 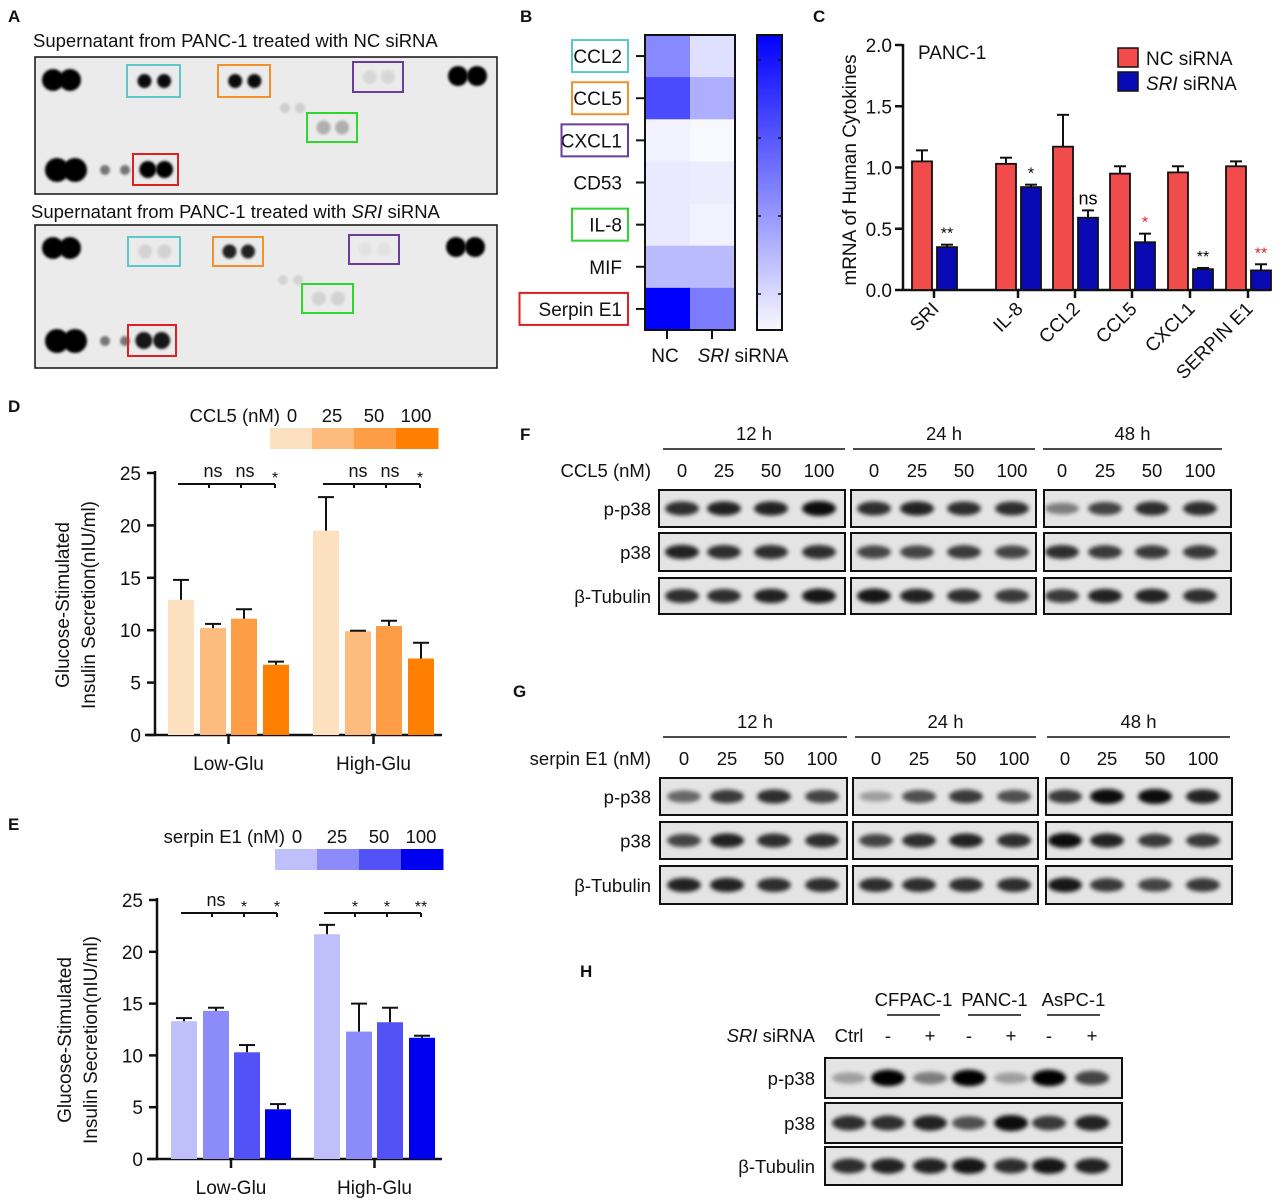 I want to click on y-tick-label: 2.0, so click(x=879, y=46).